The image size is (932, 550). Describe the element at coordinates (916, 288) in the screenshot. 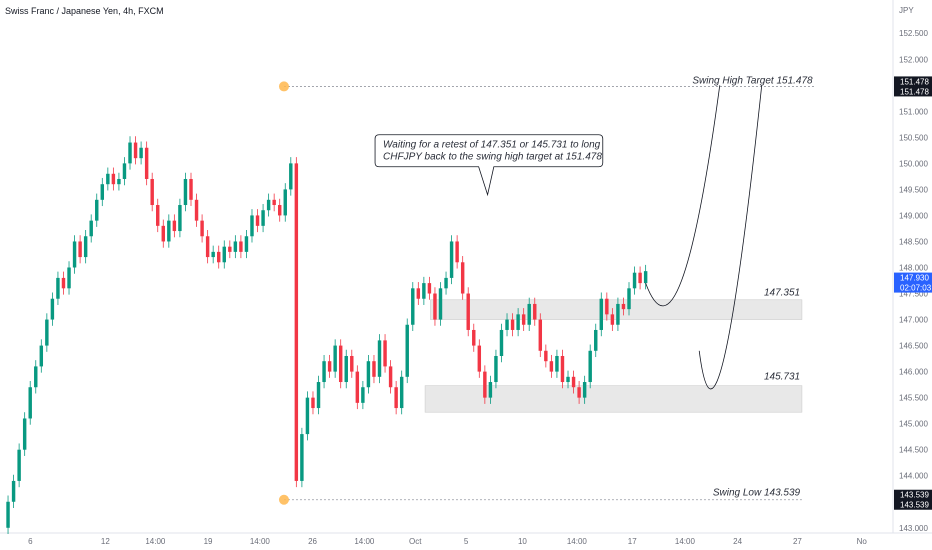

I see `countdown-timer: 02:07:03` at that location.